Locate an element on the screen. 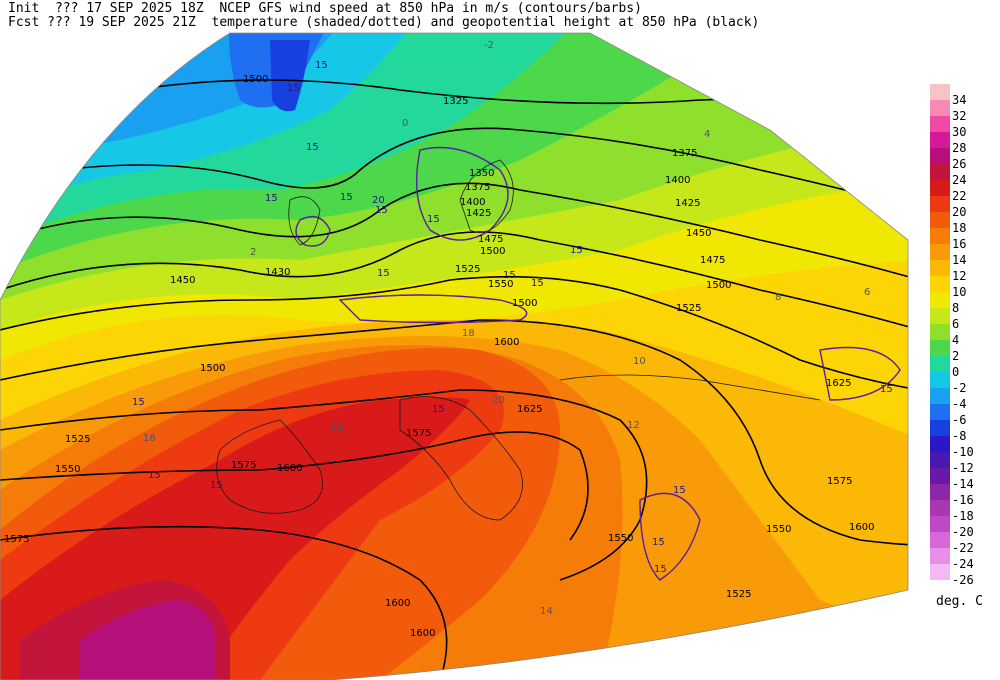  legend-row: 26 is located at coordinates (958, 159).